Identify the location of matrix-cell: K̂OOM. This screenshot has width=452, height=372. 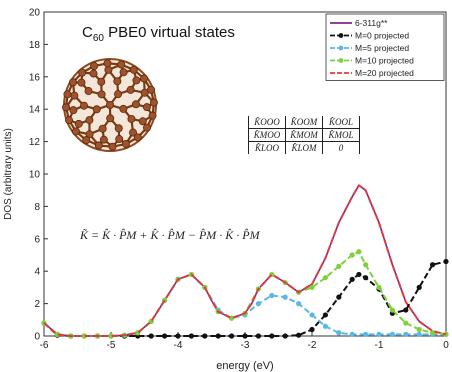
(304, 122).